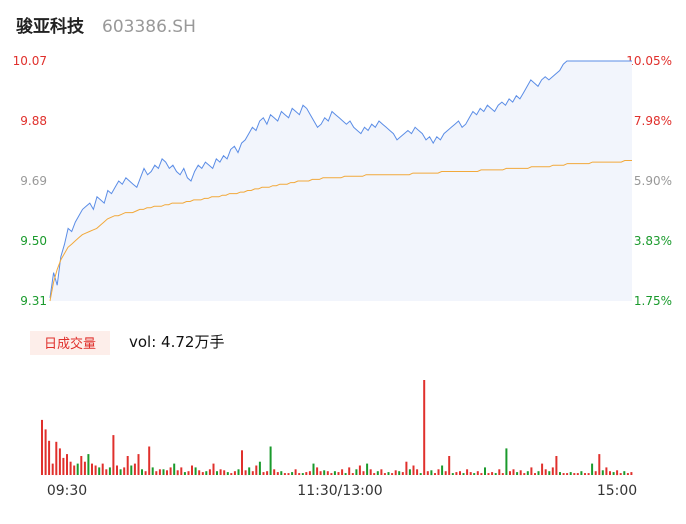  I want to click on percent-tick-label: 5.90%, so click(653, 181).